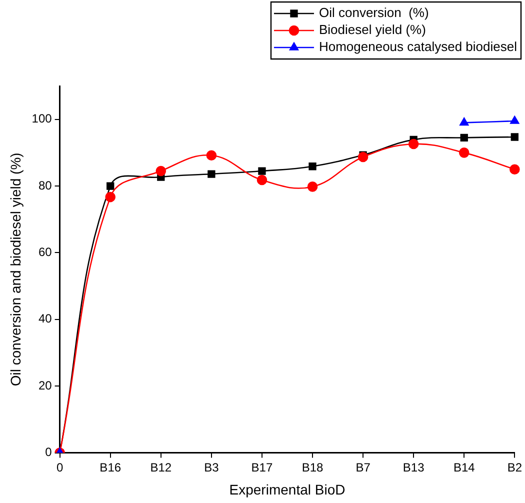  Describe the element at coordinates (212, 467) in the screenshot. I see `x-tick-label: B3` at that location.